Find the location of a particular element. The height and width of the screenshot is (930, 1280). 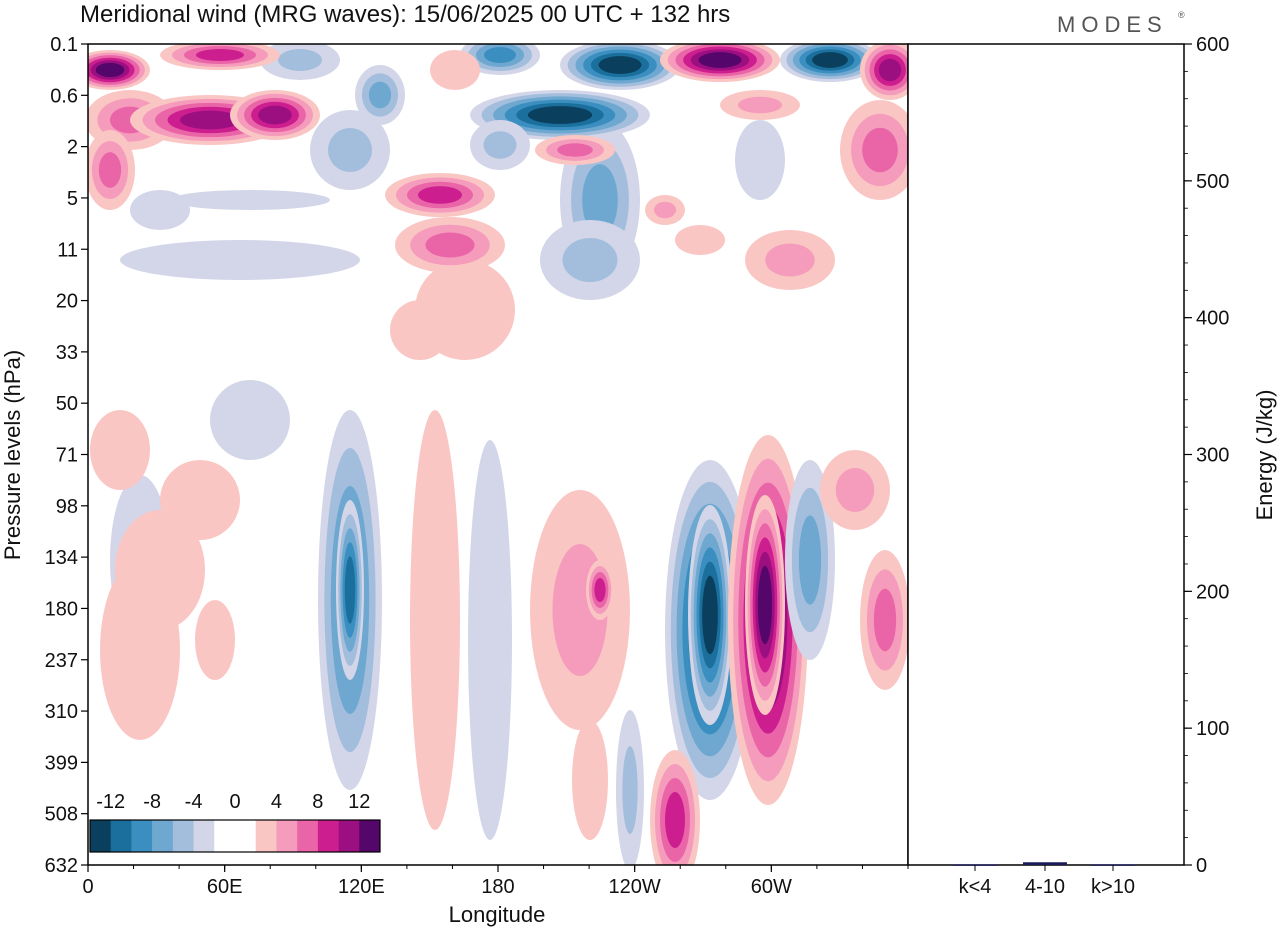

colorbar-label: 12 is located at coordinates (359, 802).